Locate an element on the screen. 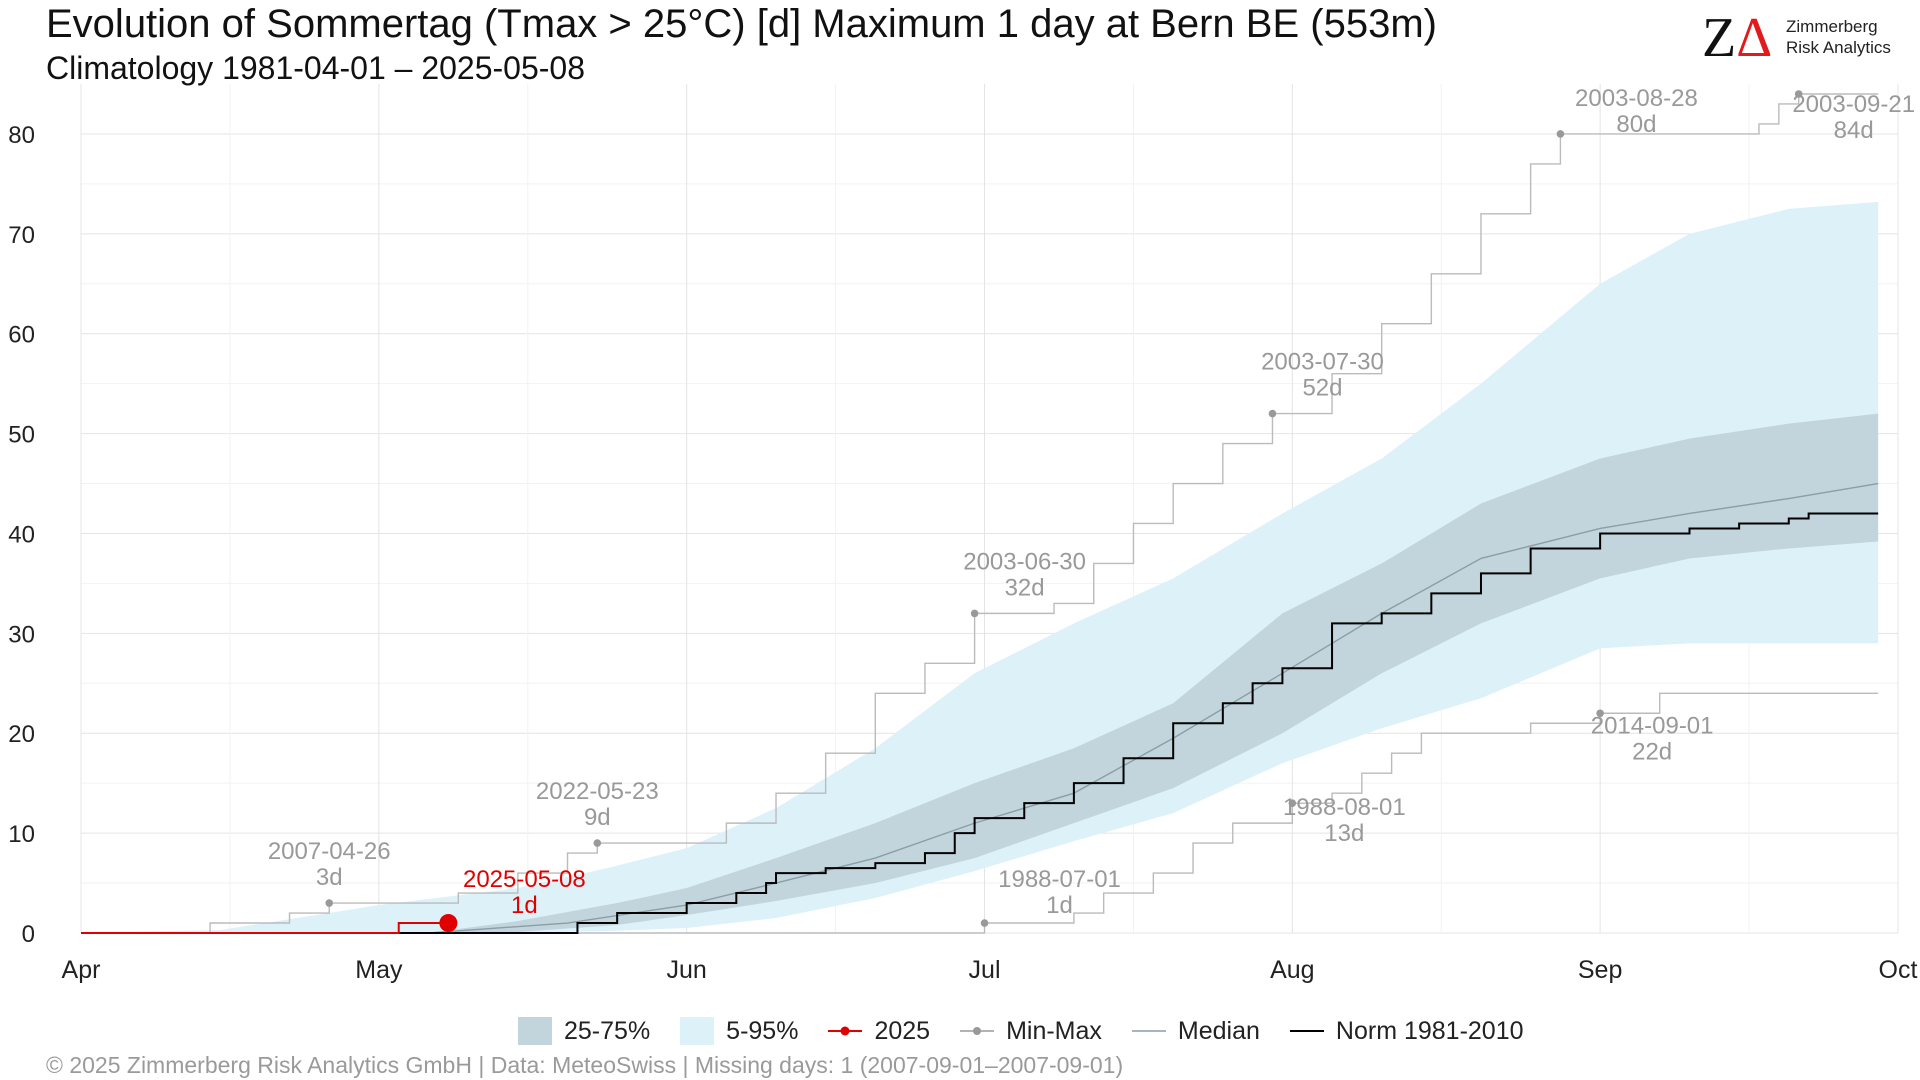  x-tick-label: May is located at coordinates (379, 970).